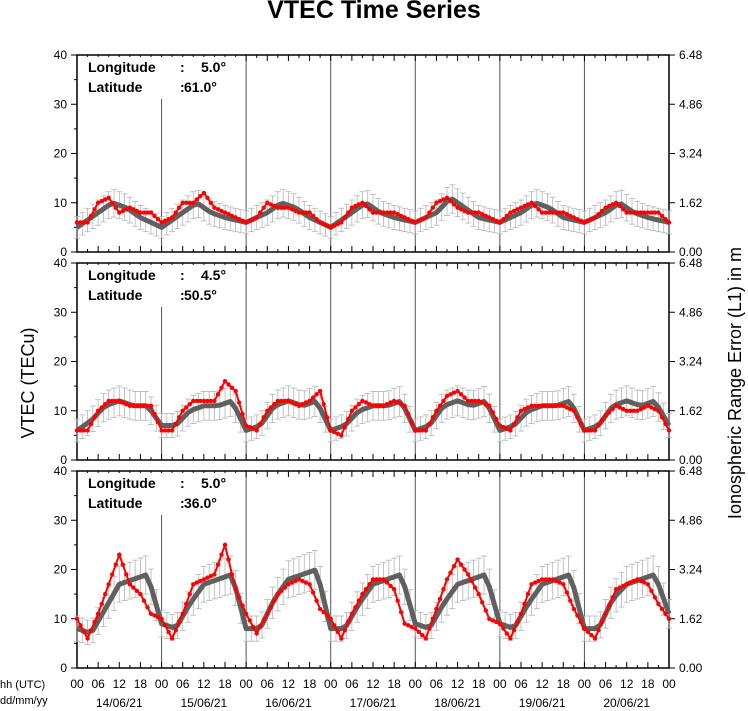  What do you see at coordinates (61, 570) in the screenshot?
I see `left-tick-label: 20` at bounding box center [61, 570].